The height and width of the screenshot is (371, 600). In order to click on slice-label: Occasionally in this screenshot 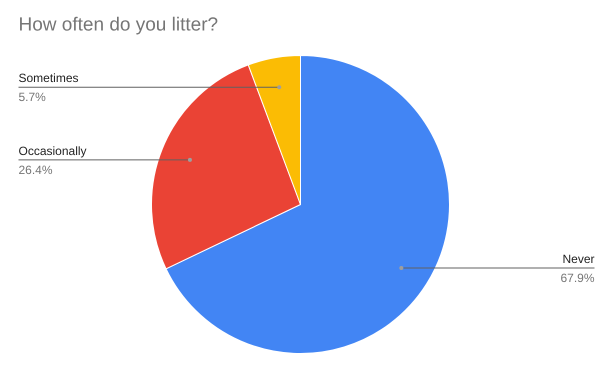, I will do `click(52, 151)`.